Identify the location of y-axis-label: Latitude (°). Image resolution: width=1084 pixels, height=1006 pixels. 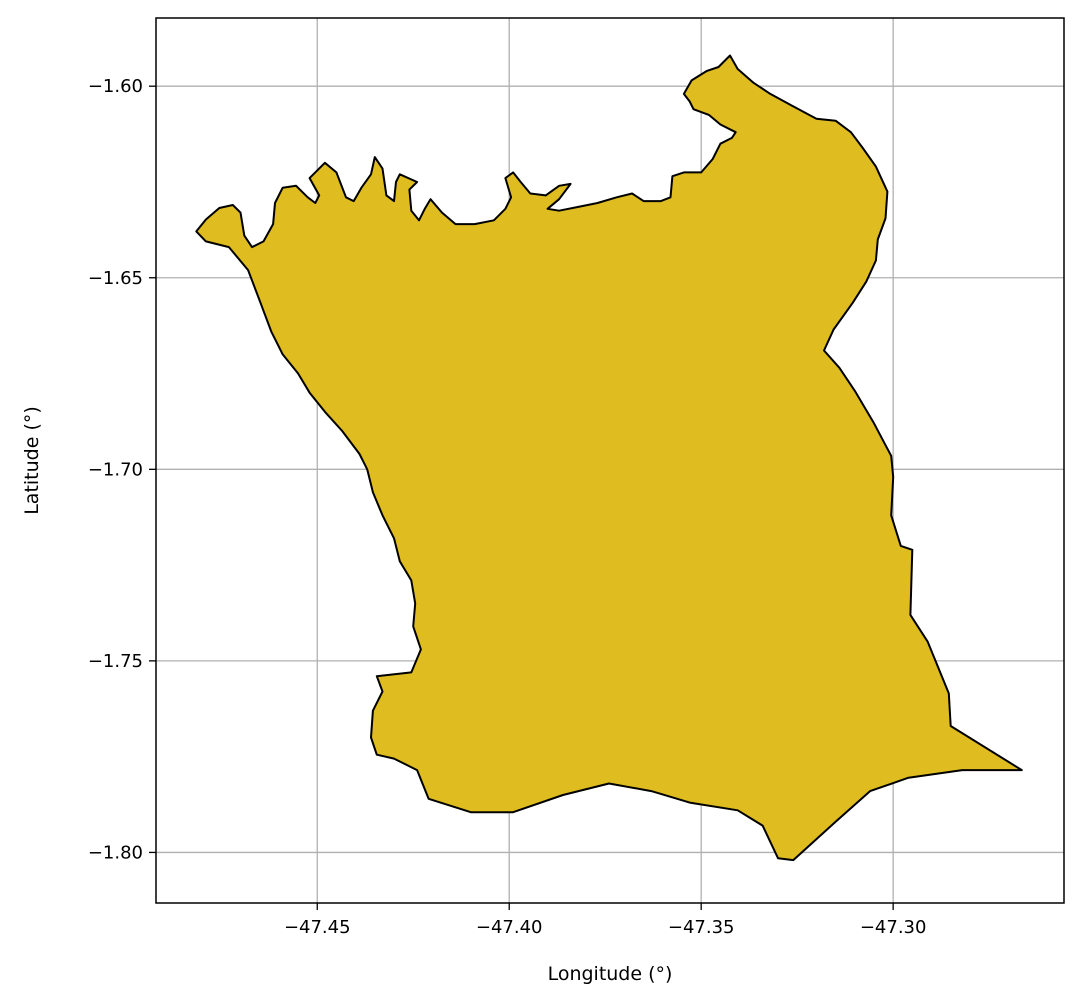
(32, 460).